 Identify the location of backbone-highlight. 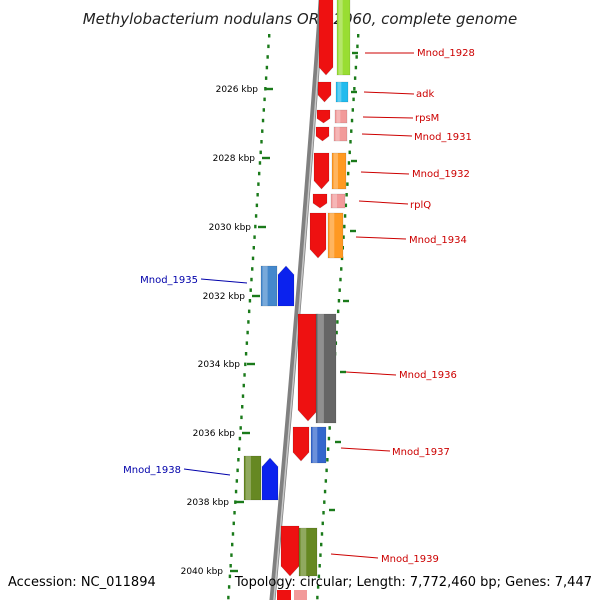
(298, 300).